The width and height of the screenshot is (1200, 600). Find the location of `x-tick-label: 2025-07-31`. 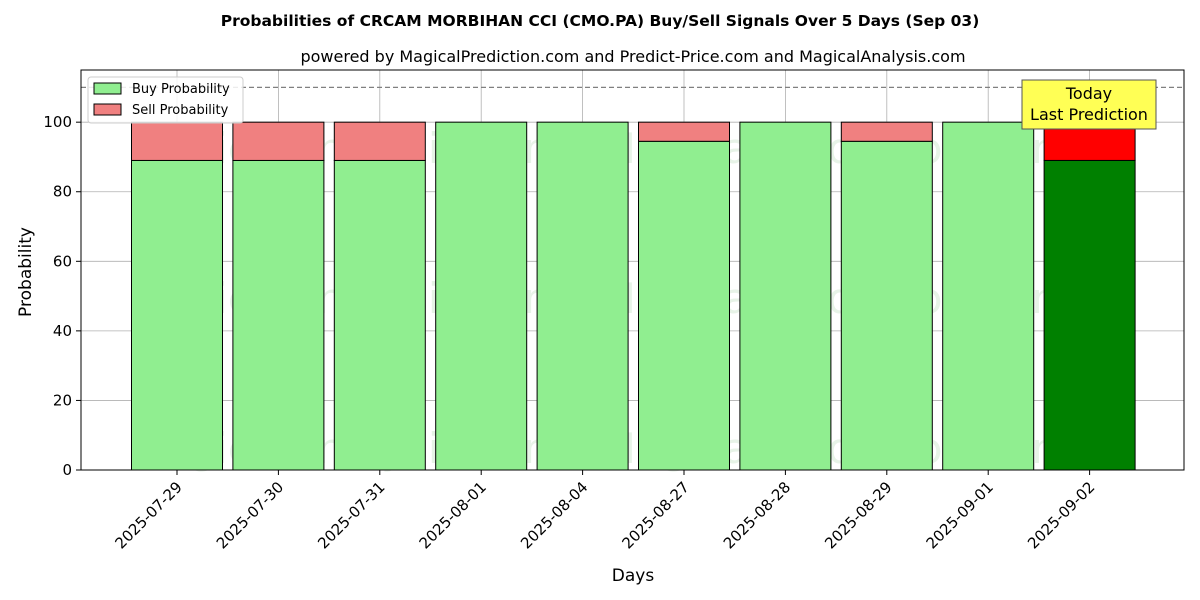

x-tick-label: 2025-07-31 is located at coordinates (351, 515).